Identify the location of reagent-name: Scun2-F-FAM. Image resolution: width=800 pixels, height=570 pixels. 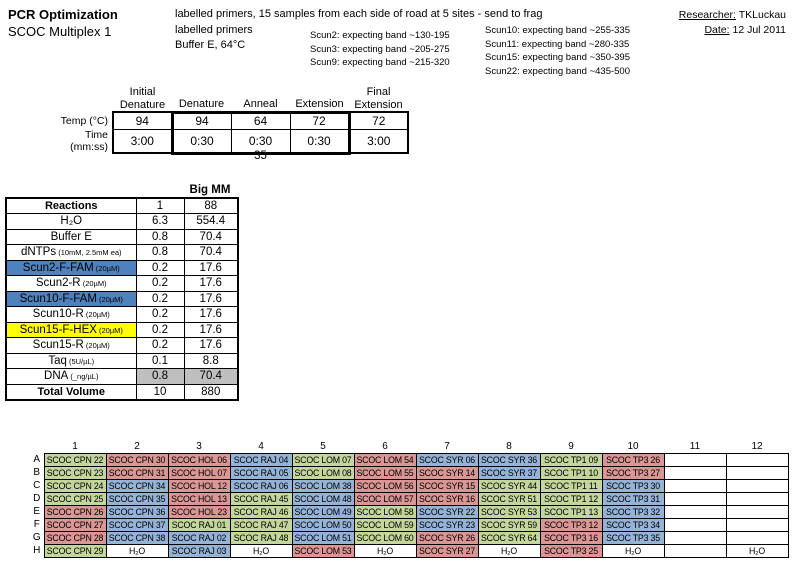
(58, 267).